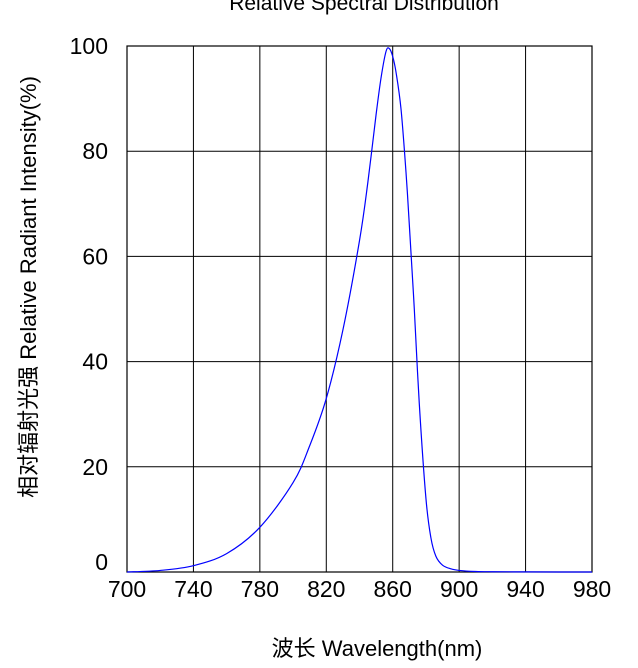 This screenshot has height=668, width=638. Describe the element at coordinates (260, 589) in the screenshot. I see `x-tick-label: 780` at that location.